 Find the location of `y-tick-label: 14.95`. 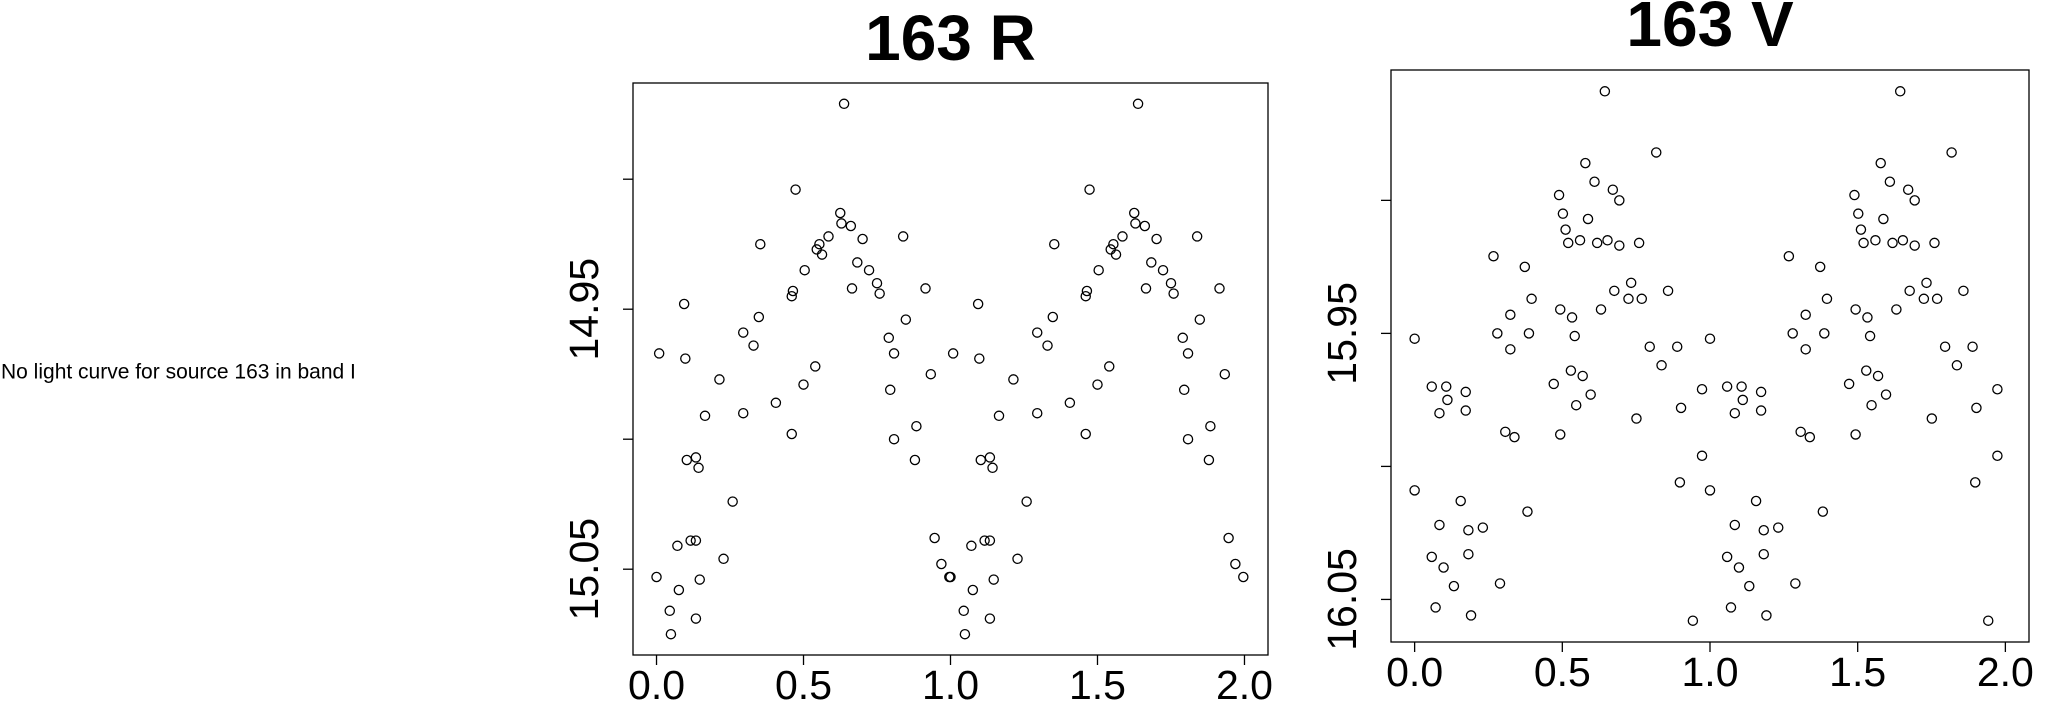

y-tick-label: 14.95 is located at coordinates (584, 309).